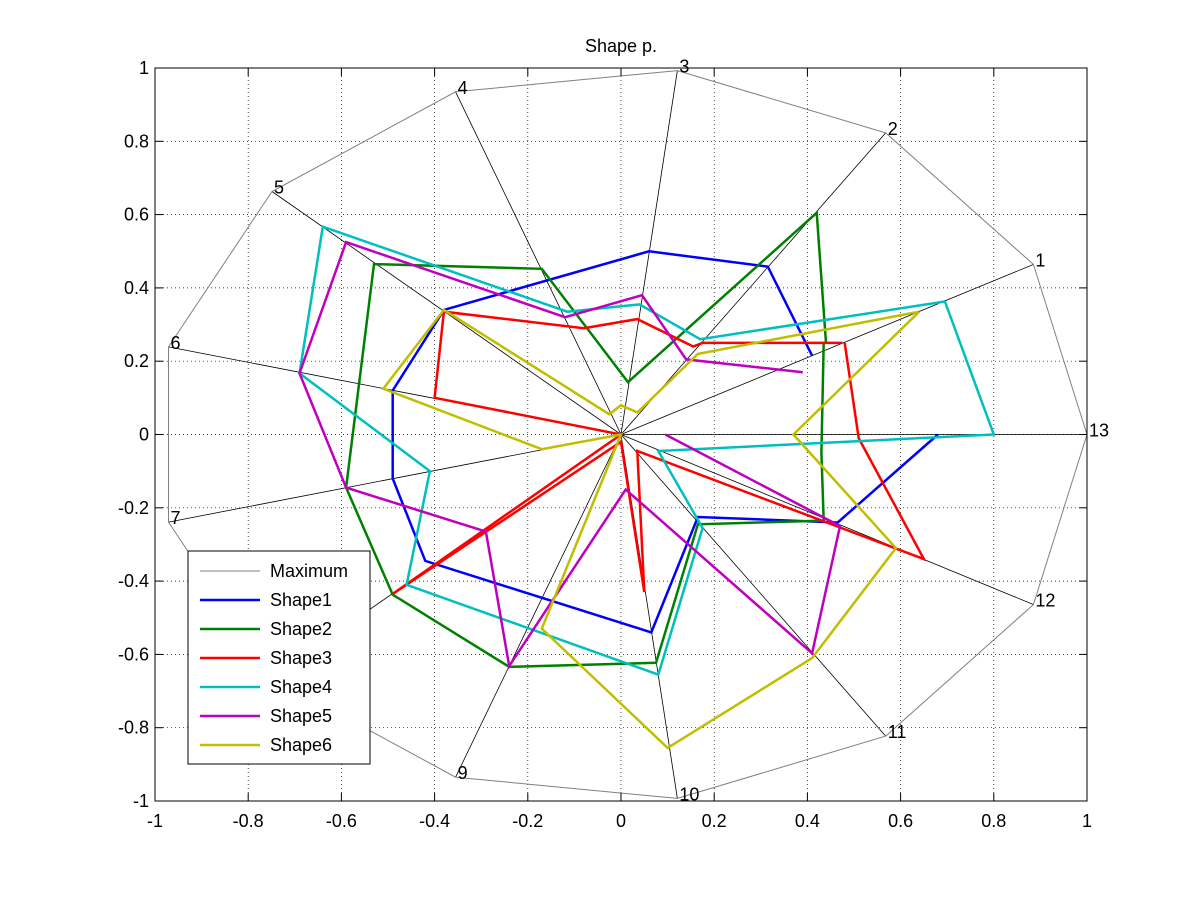 This screenshot has height=901, width=1201. I want to click on y-tick-label: 1, so click(144, 68).